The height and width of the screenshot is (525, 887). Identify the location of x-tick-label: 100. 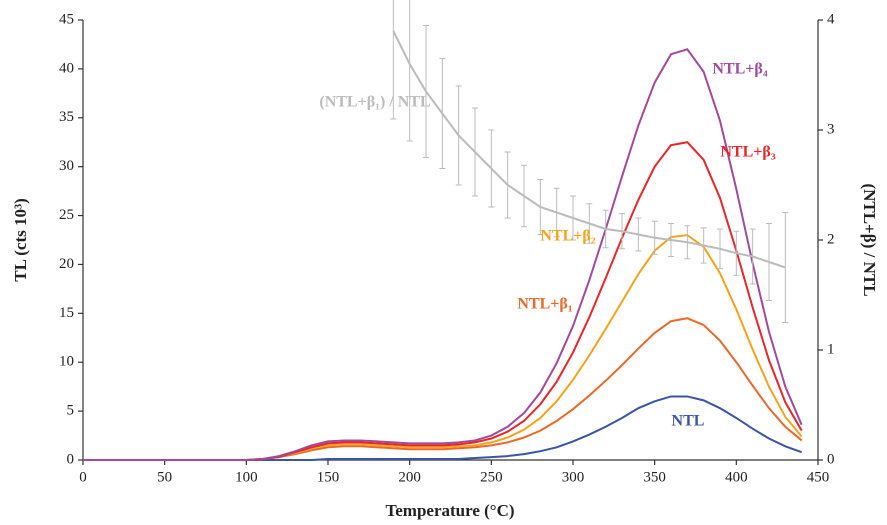
(246, 477).